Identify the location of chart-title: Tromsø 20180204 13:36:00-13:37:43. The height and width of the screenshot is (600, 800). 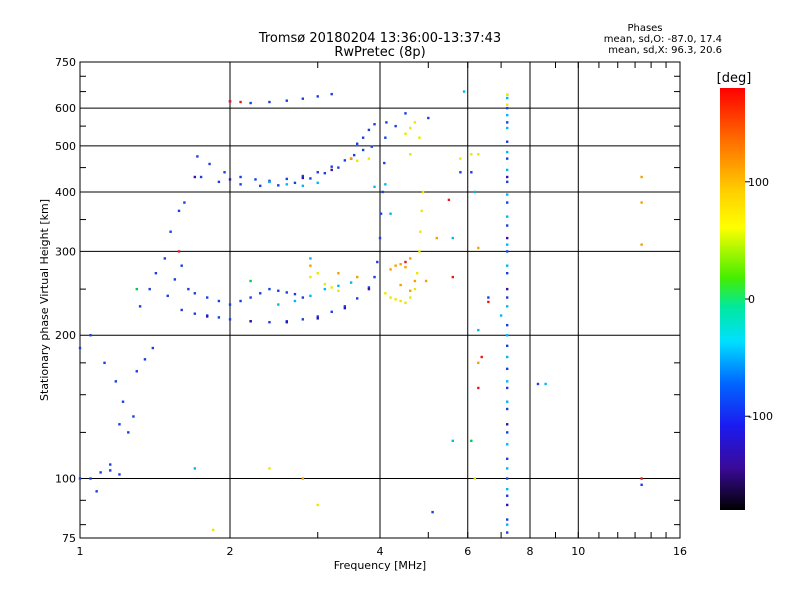
(379, 38).